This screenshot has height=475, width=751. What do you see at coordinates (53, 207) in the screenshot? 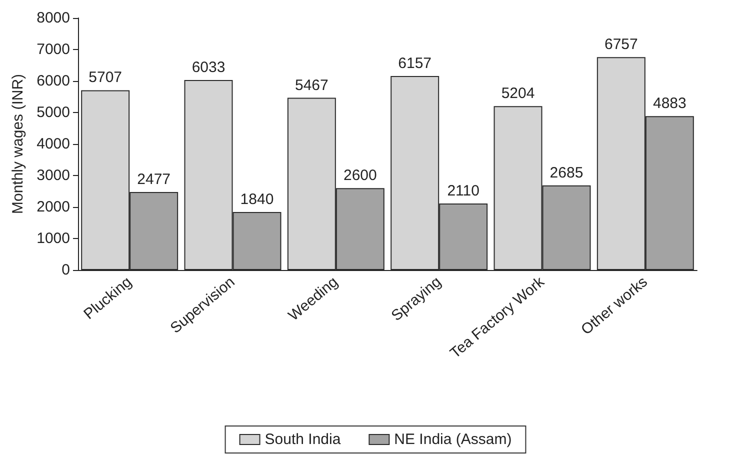
I see `y-tick-label: 2000` at bounding box center [53, 207].